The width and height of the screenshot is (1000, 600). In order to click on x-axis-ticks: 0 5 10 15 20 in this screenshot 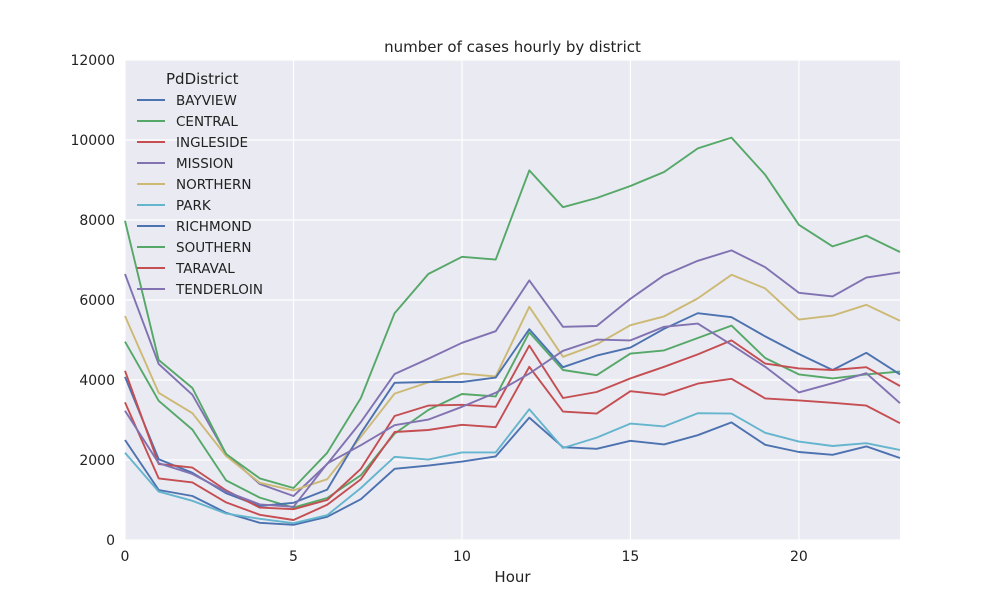, I will do `click(464, 557)`.